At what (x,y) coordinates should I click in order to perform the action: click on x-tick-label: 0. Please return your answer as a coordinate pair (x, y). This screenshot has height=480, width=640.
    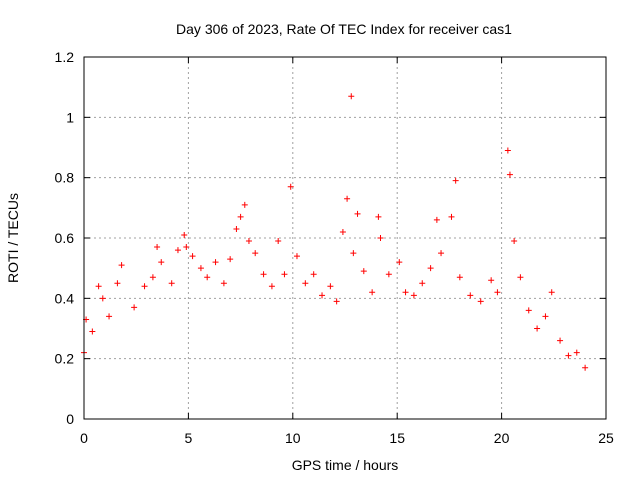
    Looking at the image, I should click on (84, 438).